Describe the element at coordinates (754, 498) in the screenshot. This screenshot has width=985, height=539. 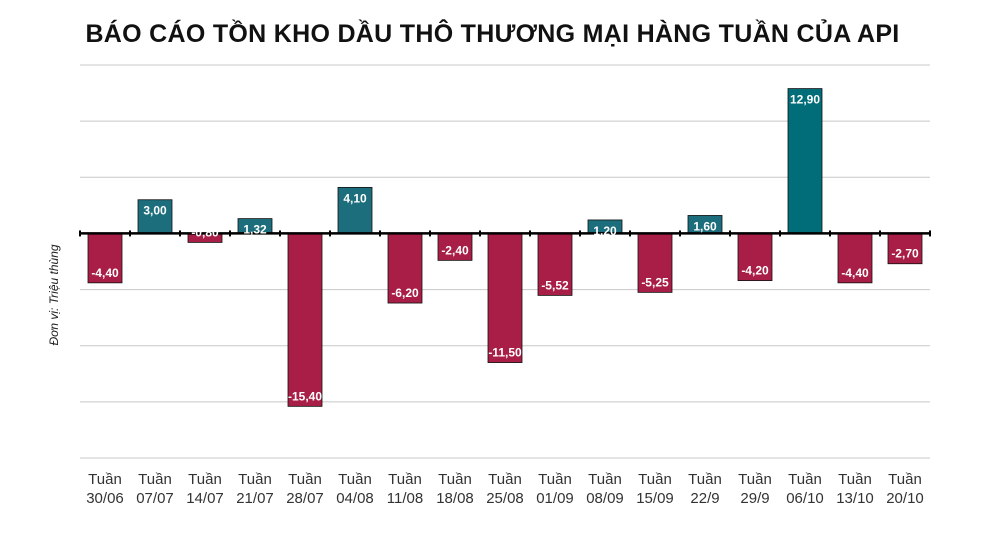
I see `x-tick-label: 29/9` at that location.